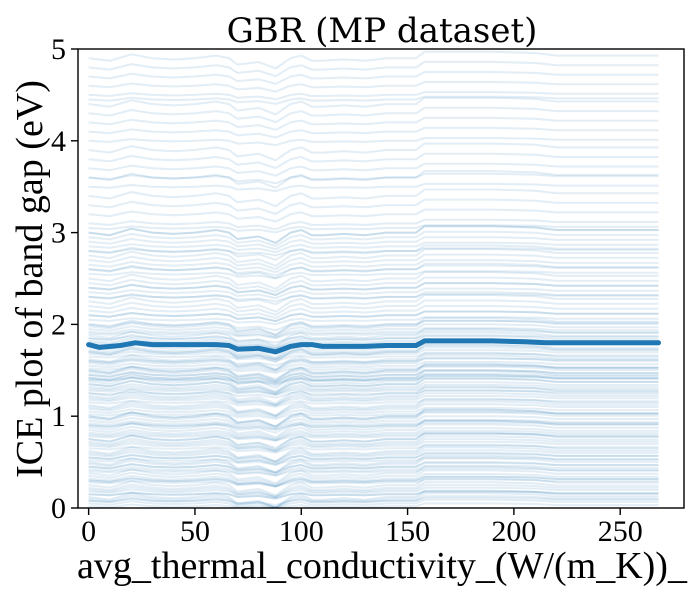  Describe the element at coordinates (620, 531) in the screenshot. I see `x-tick-label: 250` at that location.